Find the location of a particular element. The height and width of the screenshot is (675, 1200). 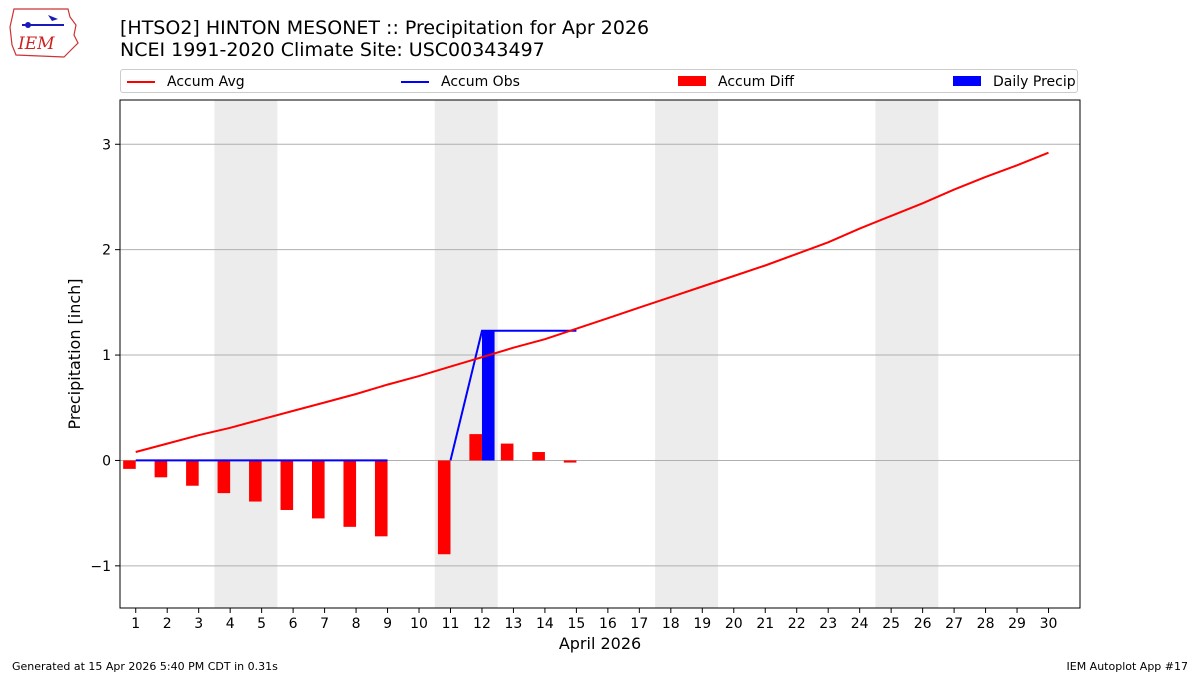

logo-text: IEM is located at coordinates (36, 44).